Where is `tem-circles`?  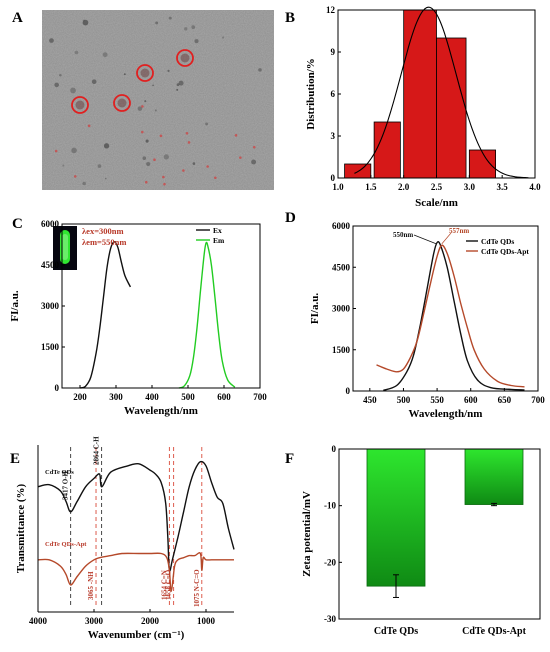
tem-circles is located at coordinates (132, 81).